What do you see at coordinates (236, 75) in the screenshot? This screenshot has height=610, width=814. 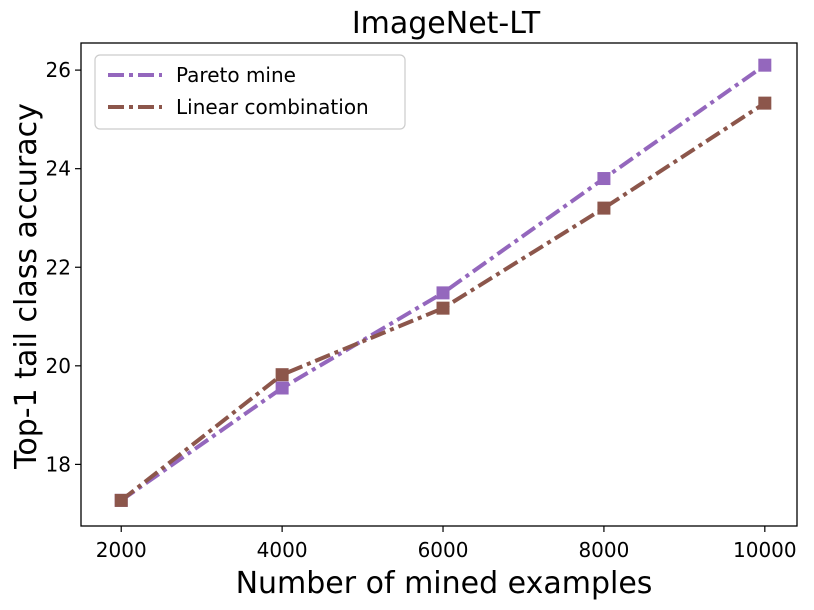 I see `legend-label-pareto-mine: Pareto mine` at bounding box center [236, 75].